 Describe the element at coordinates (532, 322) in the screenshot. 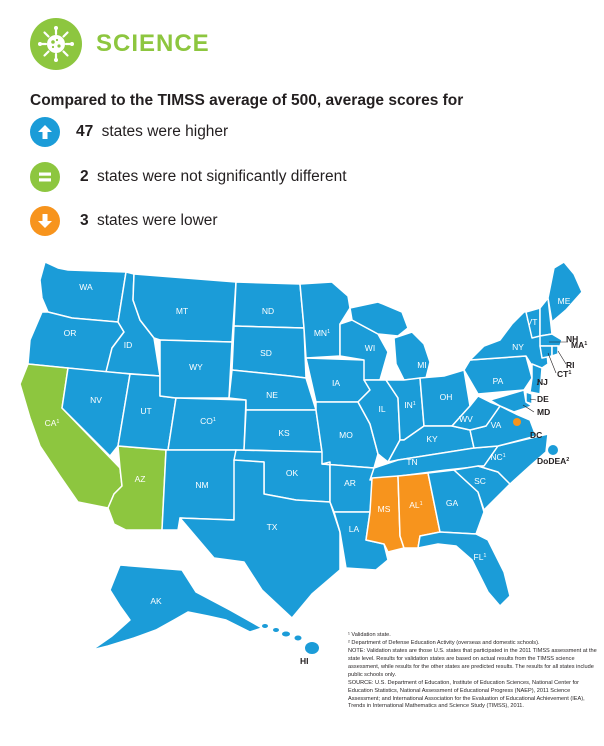

I see `state-label-vt: VT` at that location.